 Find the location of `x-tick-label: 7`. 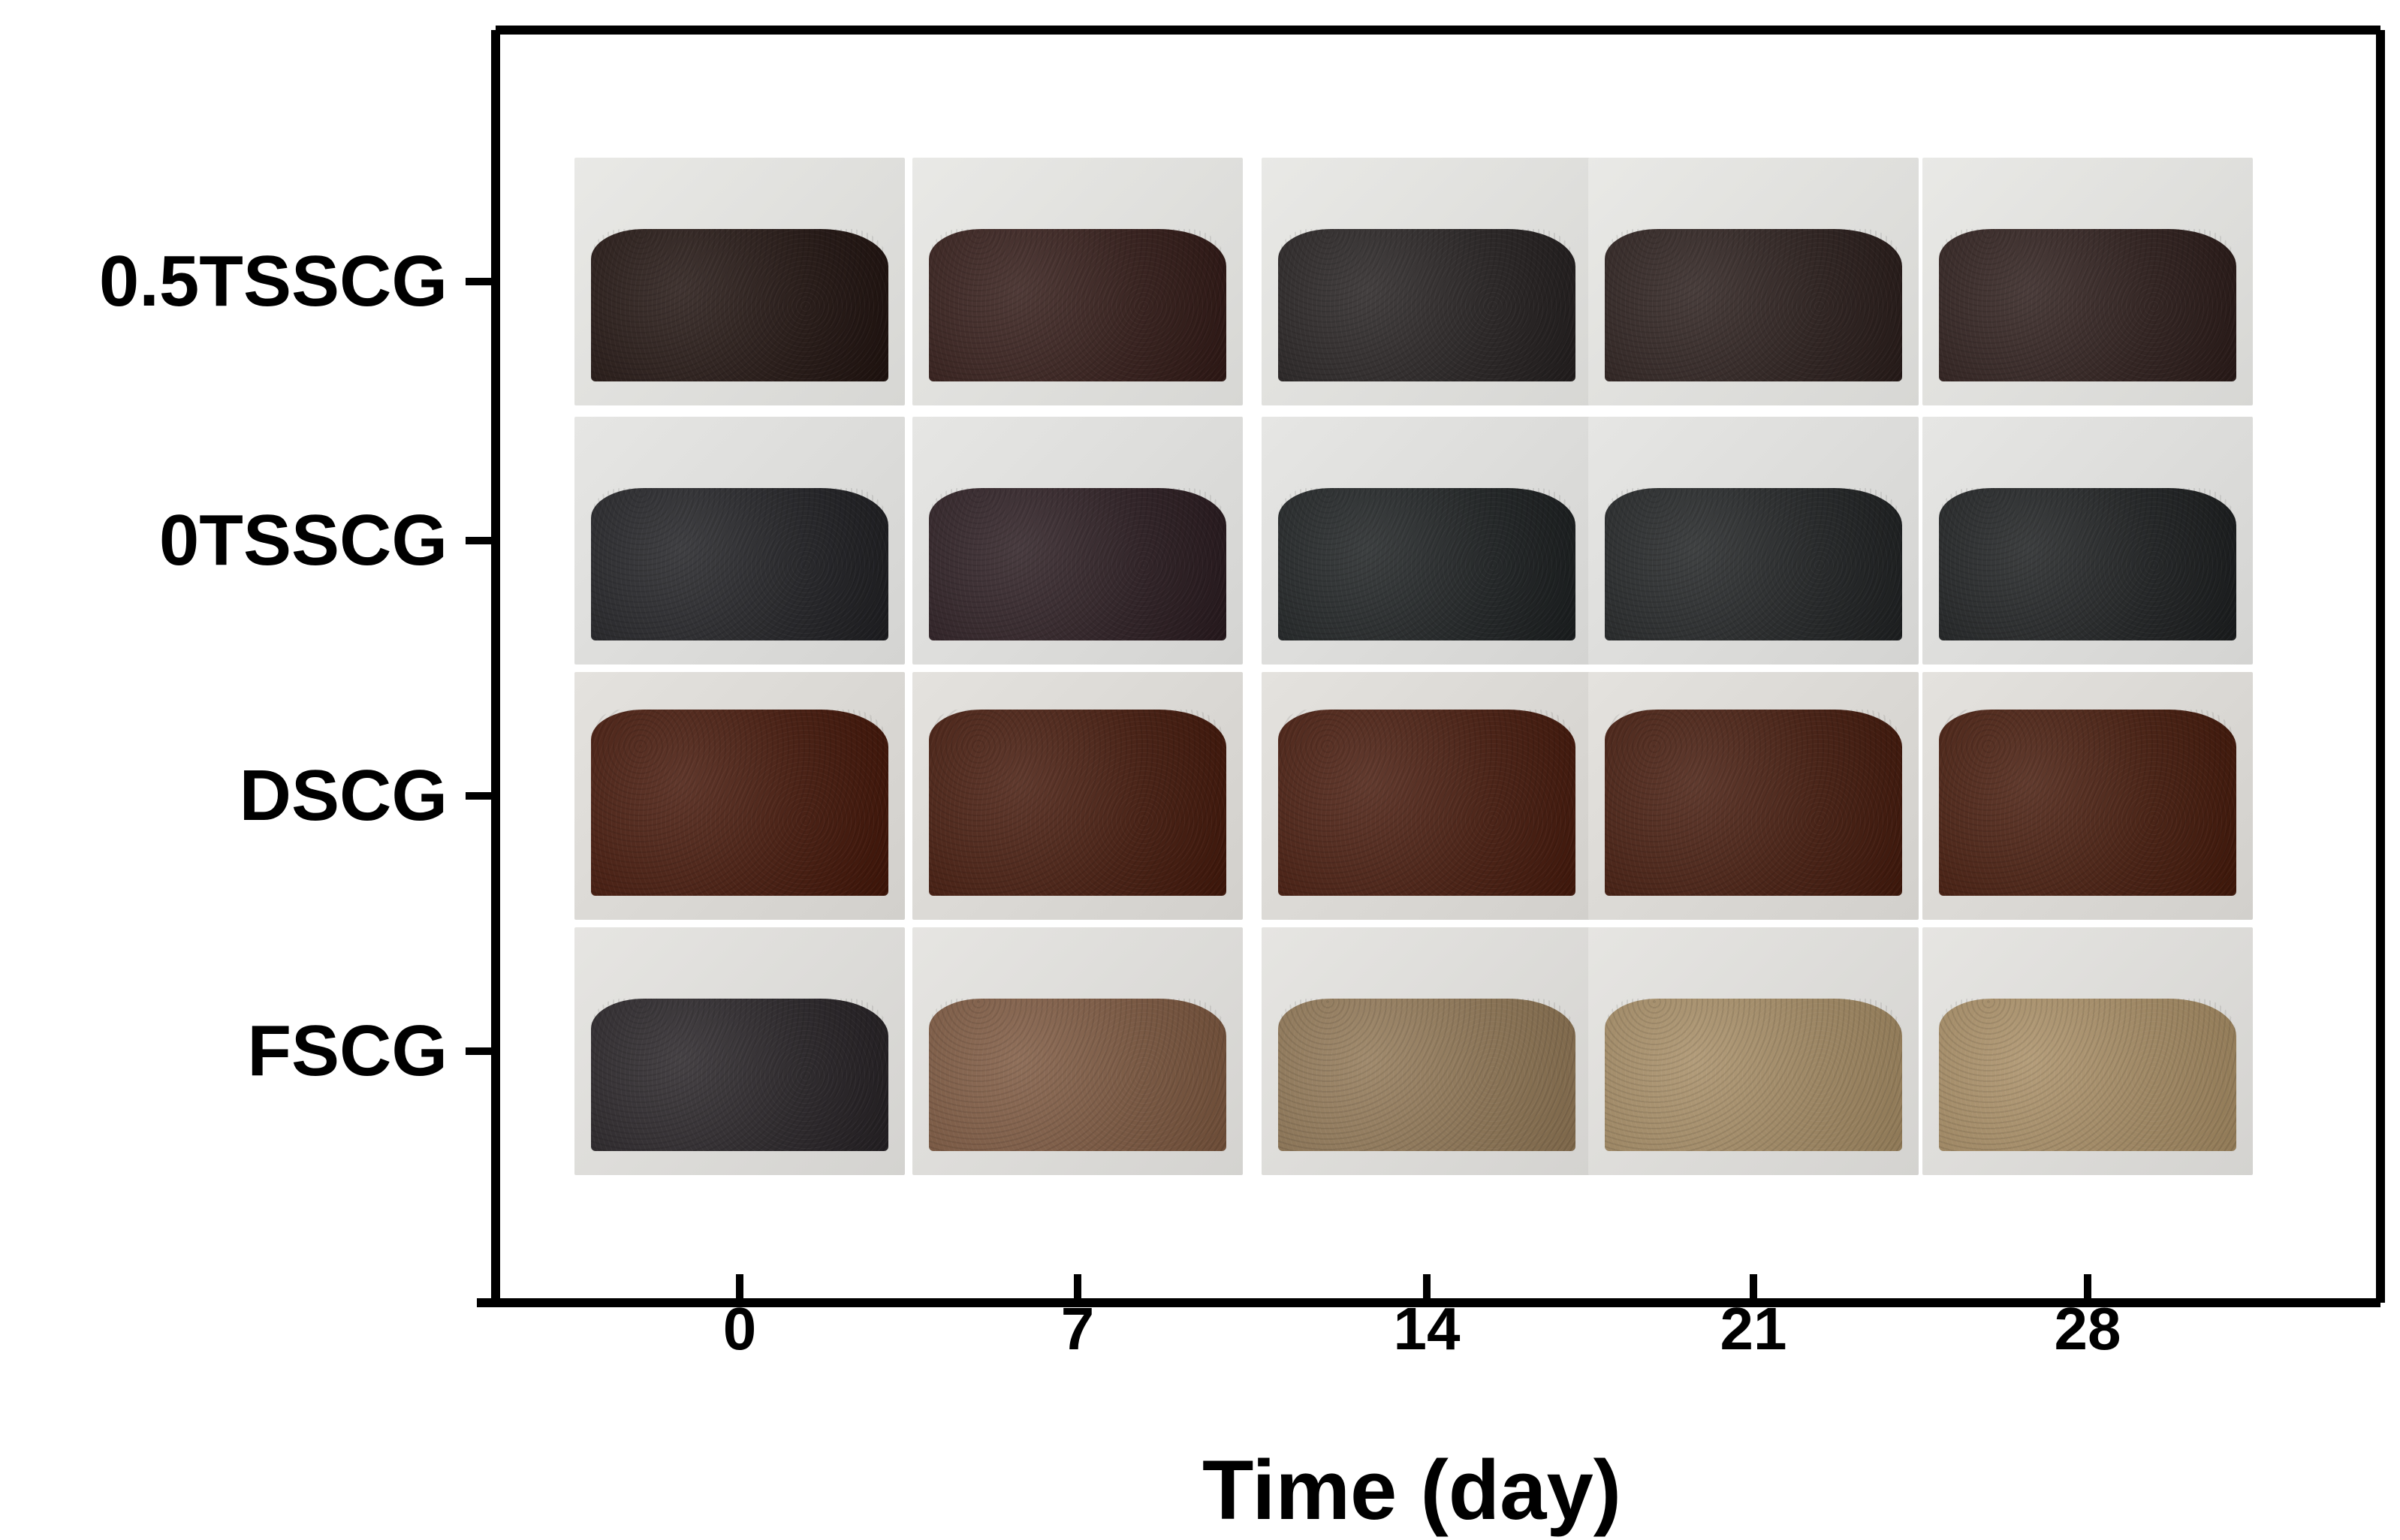

x-tick-label: 7 is located at coordinates (1077, 1328).